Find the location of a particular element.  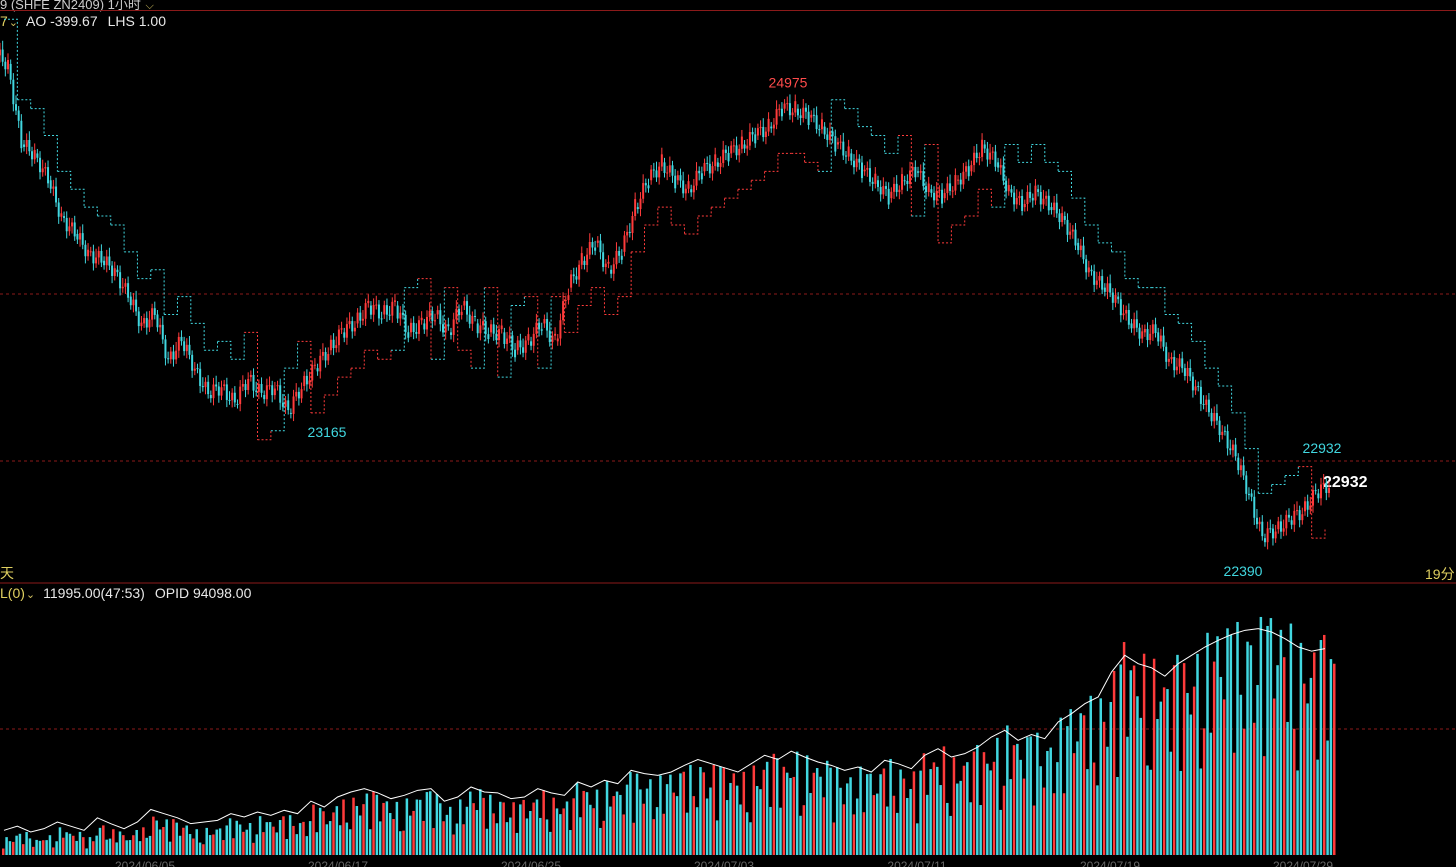

day-label: 天 is located at coordinates (7, 573).